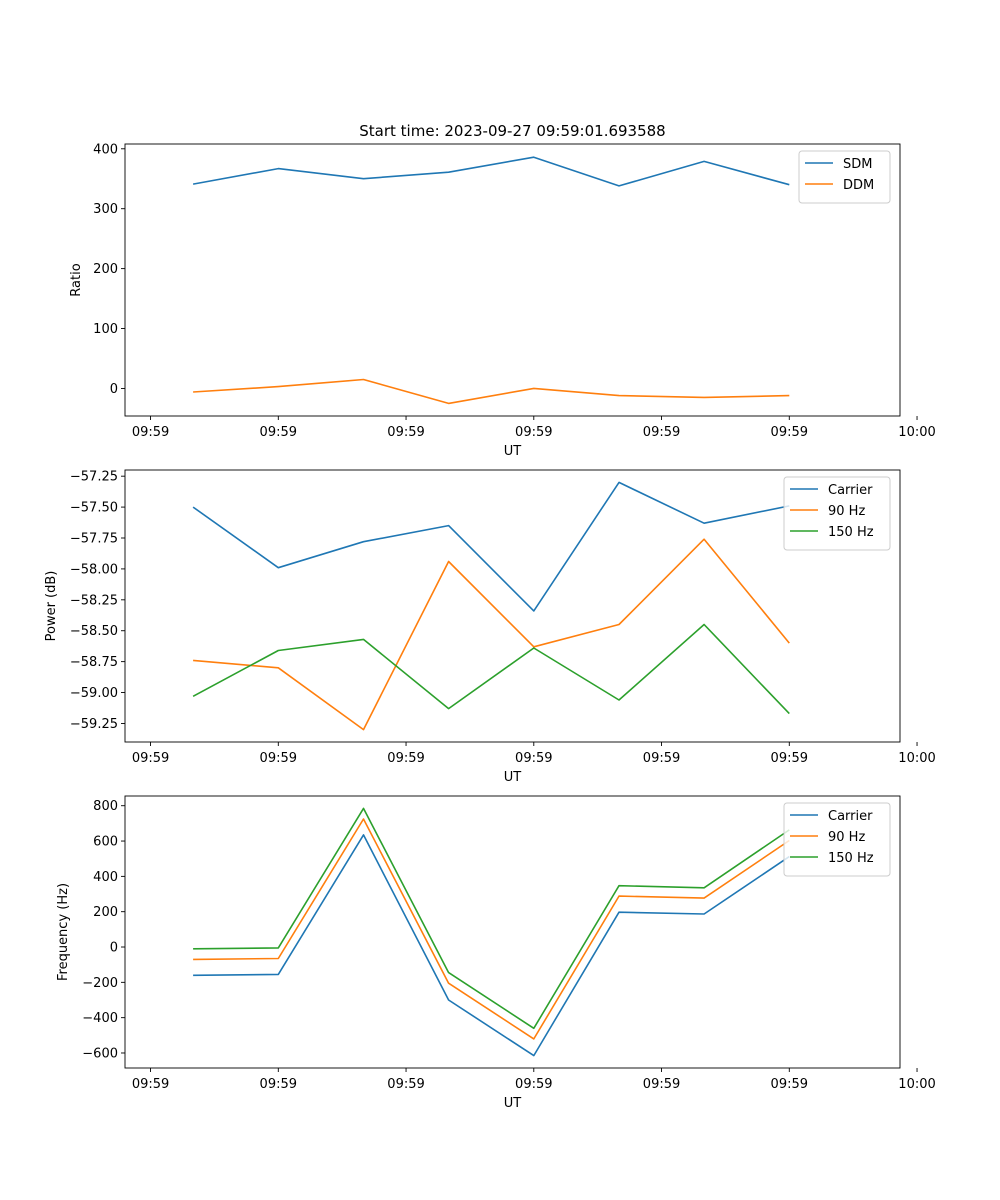 This screenshot has width=1000, height=1200. I want to click on y-tick-label: −59.25, so click(94, 724).